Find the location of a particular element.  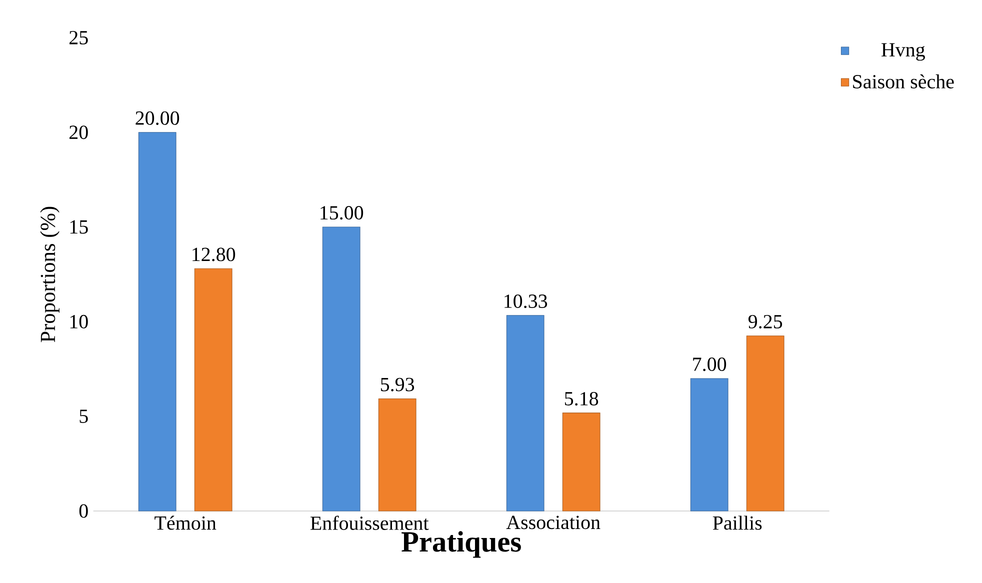

legend-label: Saison sèche is located at coordinates (903, 81).